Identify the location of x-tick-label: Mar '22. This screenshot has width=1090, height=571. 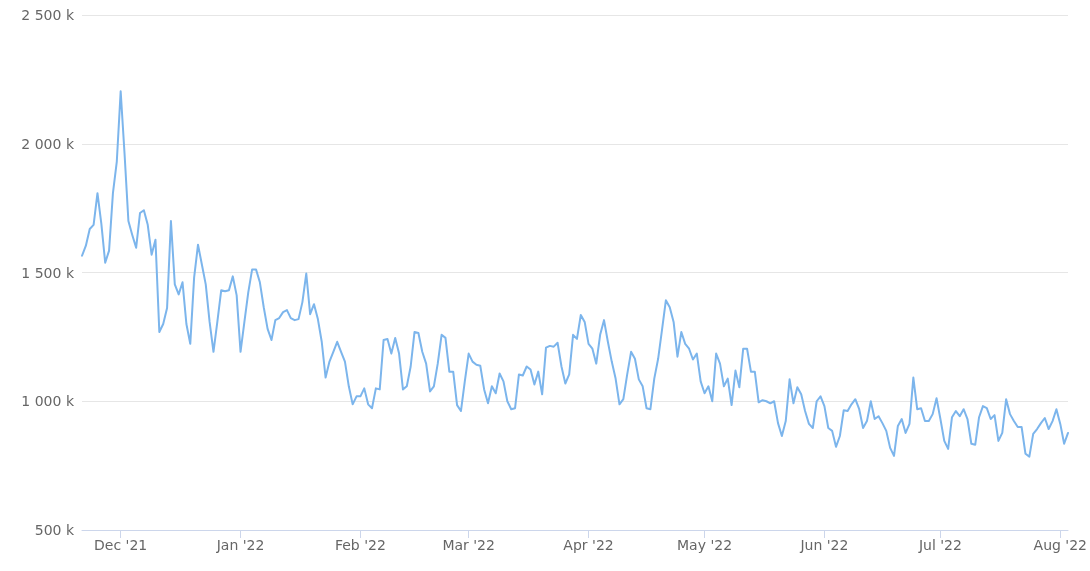
(468, 545).